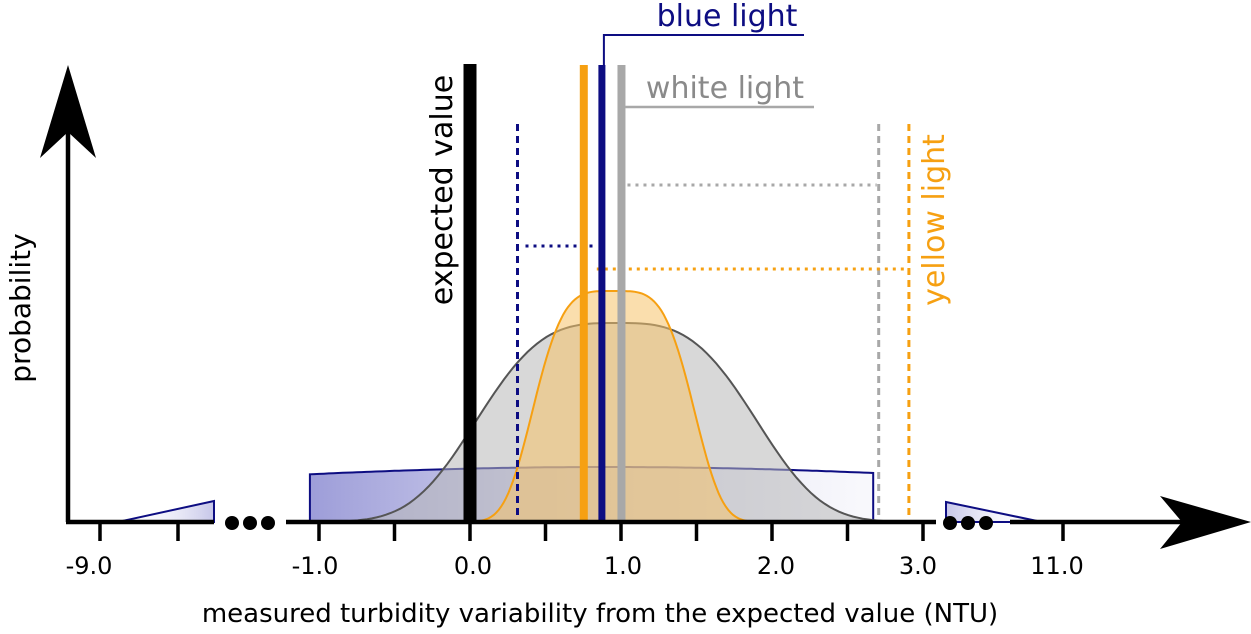 The image size is (1251, 634). What do you see at coordinates (613, 406) in the screenshot?
I see `yellow-light-distribution` at bounding box center [613, 406].